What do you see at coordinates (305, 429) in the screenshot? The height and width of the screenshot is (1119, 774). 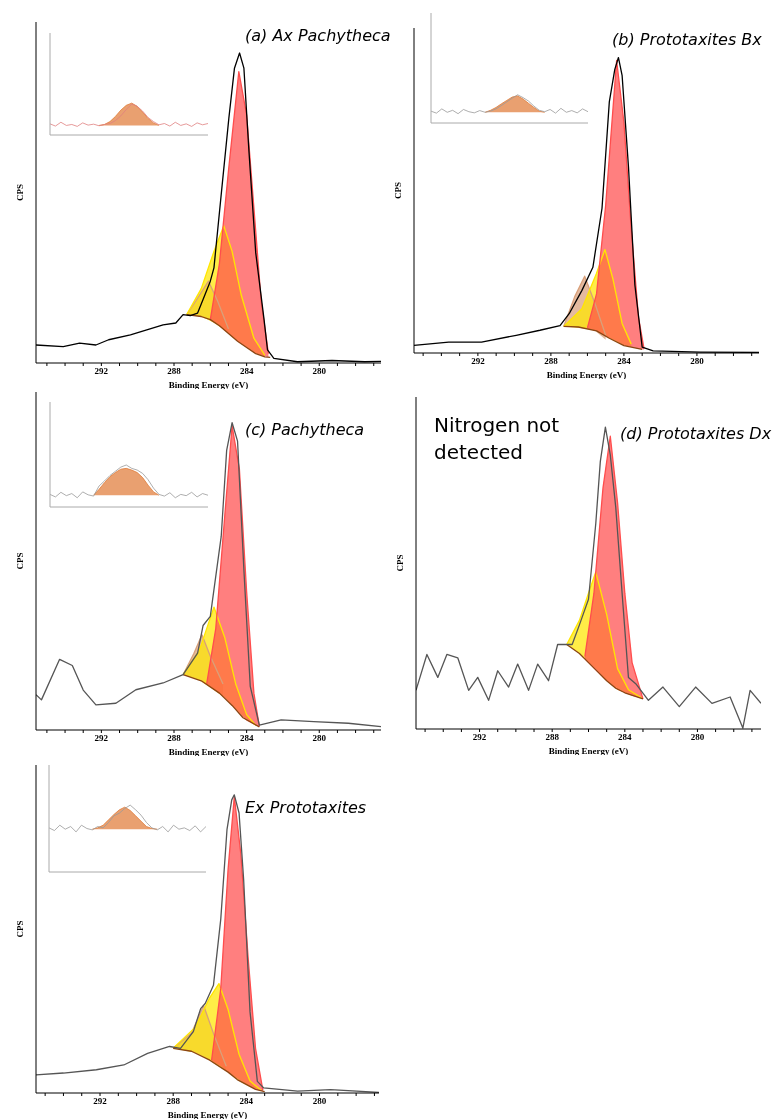 I see `chart-title: (c) Pachytheca` at bounding box center [305, 429].